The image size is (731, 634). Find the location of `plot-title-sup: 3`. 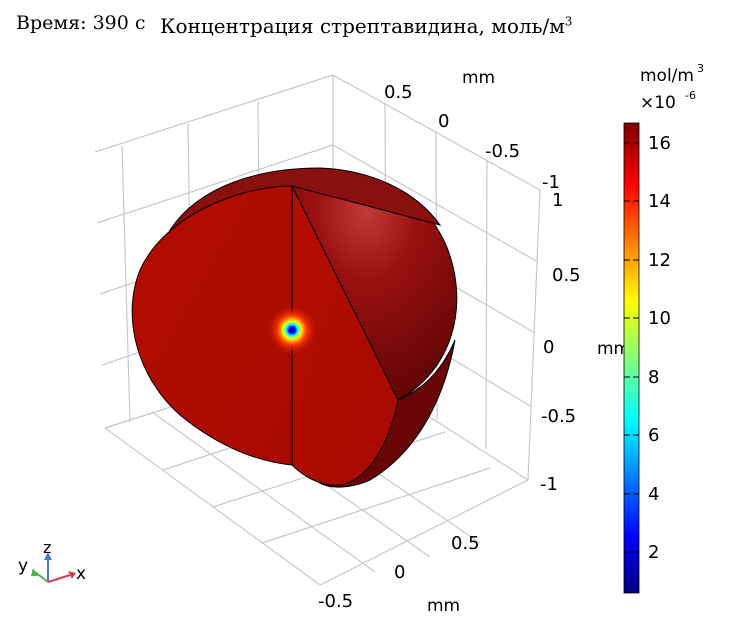

plot-title-sup: 3 is located at coordinates (568, 21).